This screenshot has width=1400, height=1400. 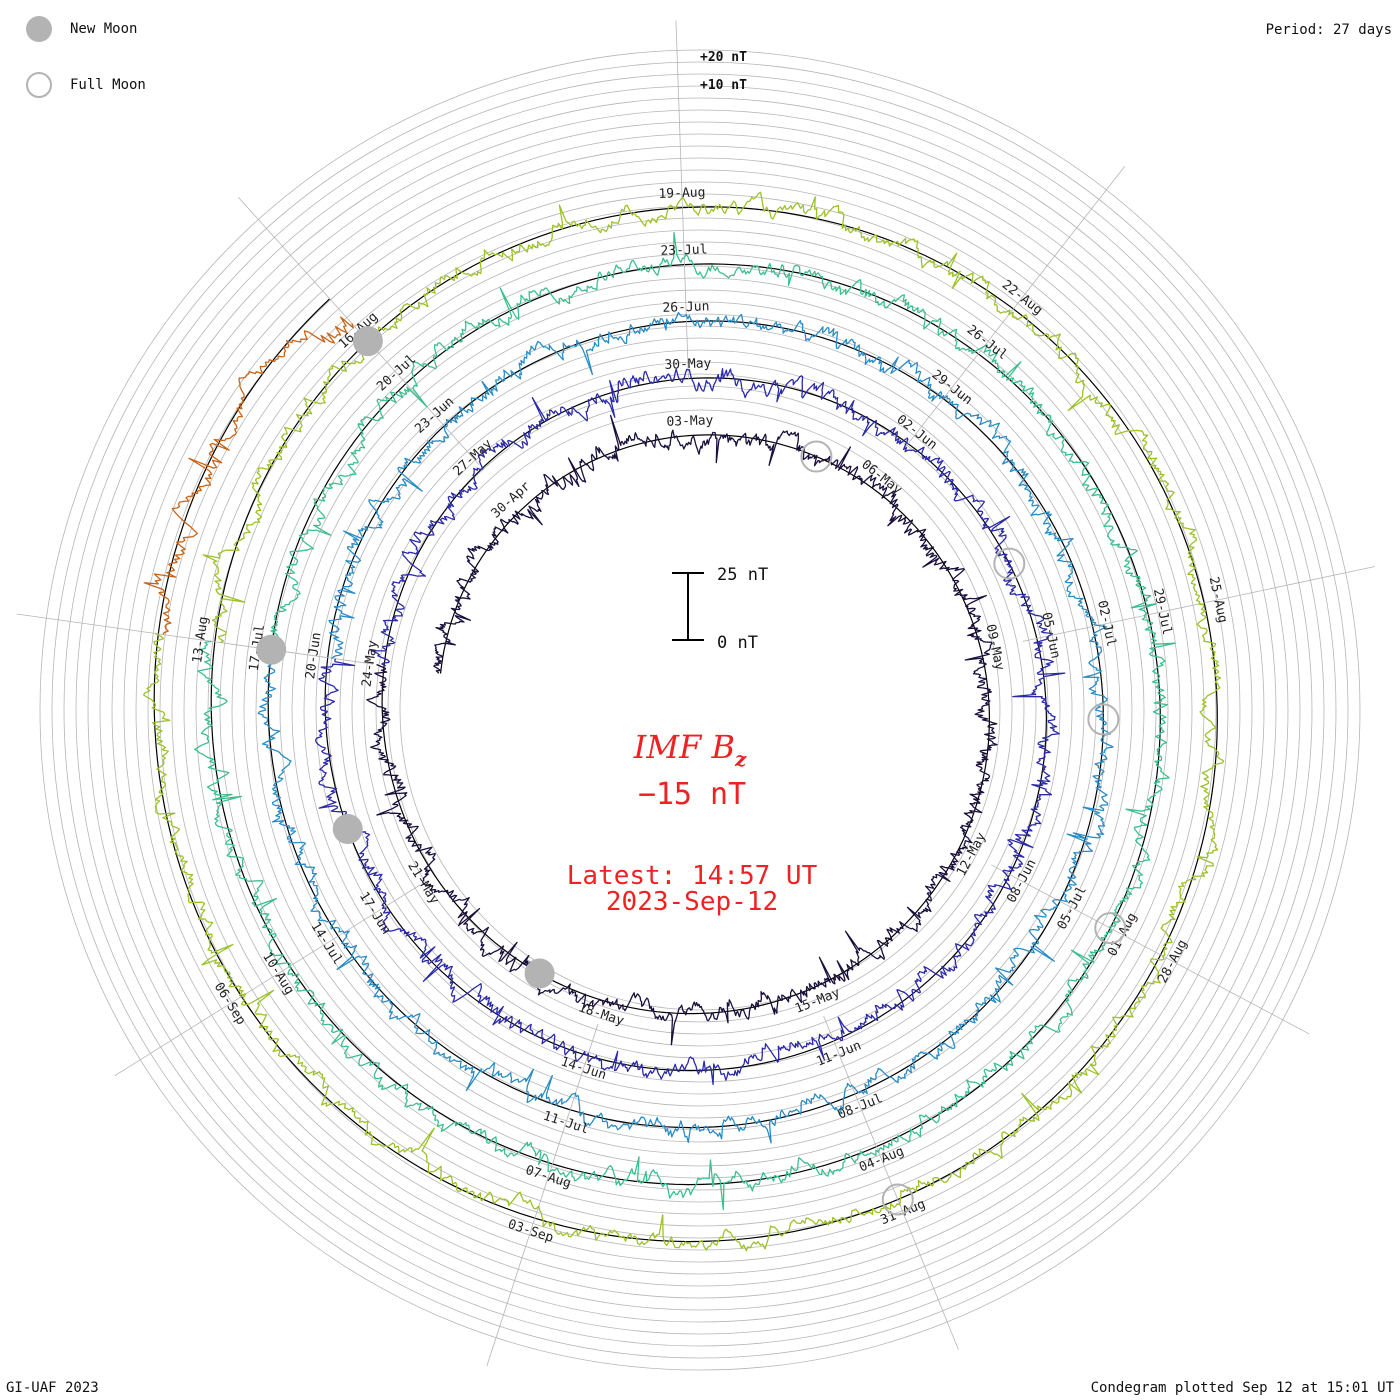 What do you see at coordinates (723, 71) in the screenshot?
I see `scale-ring-labels: +20 nT +10 nT` at bounding box center [723, 71].